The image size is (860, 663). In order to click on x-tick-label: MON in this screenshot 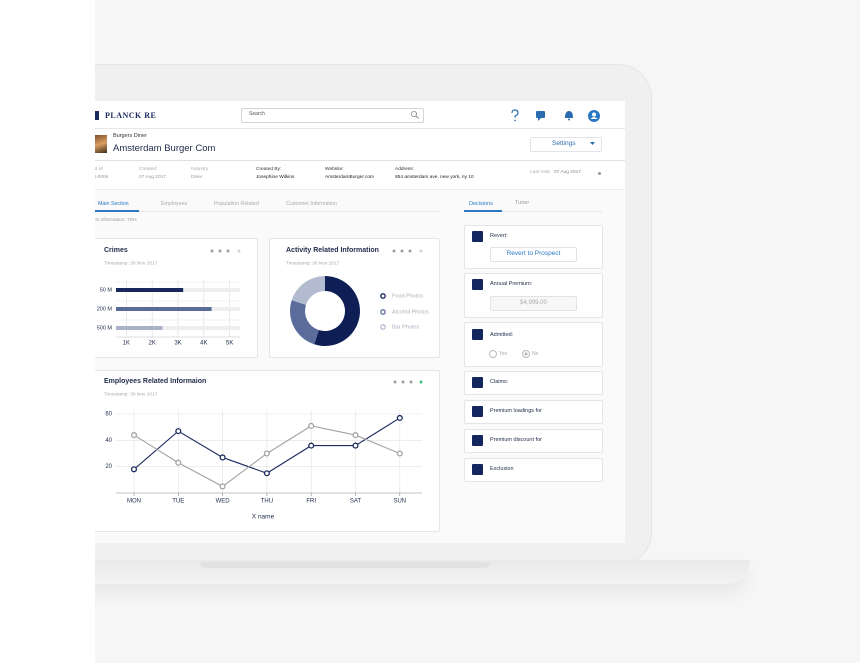, I will do `click(134, 502)`.